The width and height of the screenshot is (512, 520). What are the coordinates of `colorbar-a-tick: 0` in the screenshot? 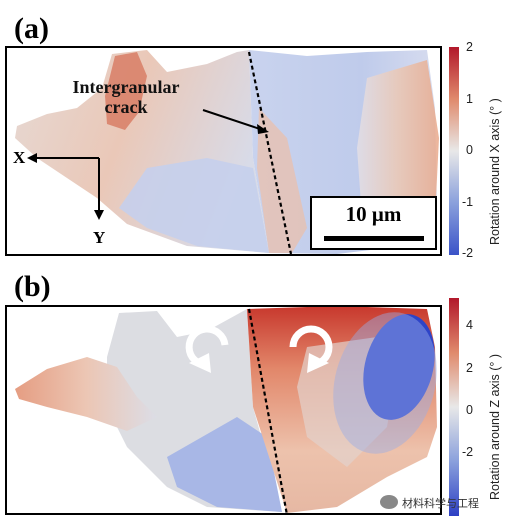 It's located at (469, 150).